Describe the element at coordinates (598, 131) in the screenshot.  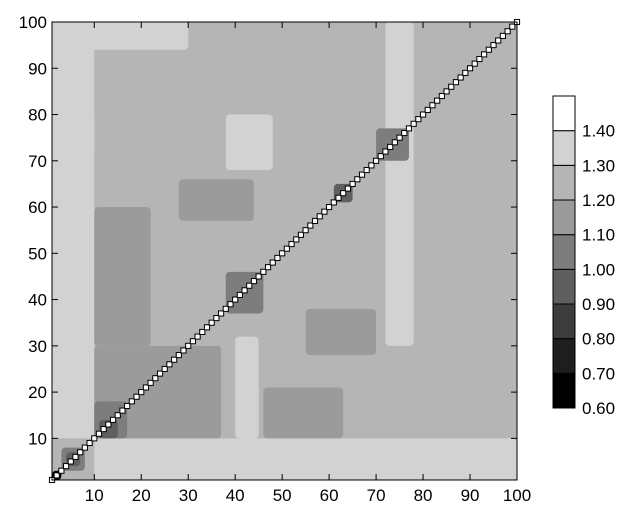
I see `colorbar-label: 1.40` at that location.